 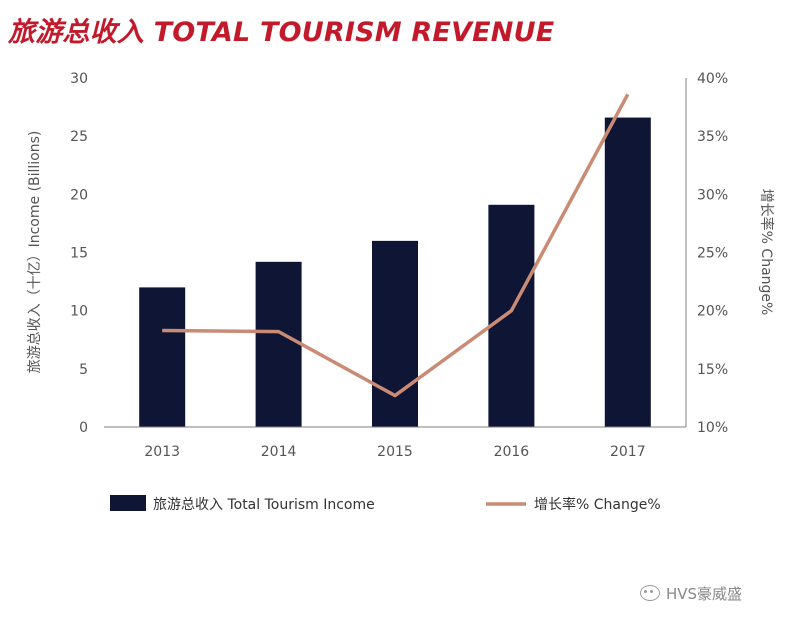 What do you see at coordinates (162, 452) in the screenshot?
I see `x-tick-2013: 2013` at bounding box center [162, 452].